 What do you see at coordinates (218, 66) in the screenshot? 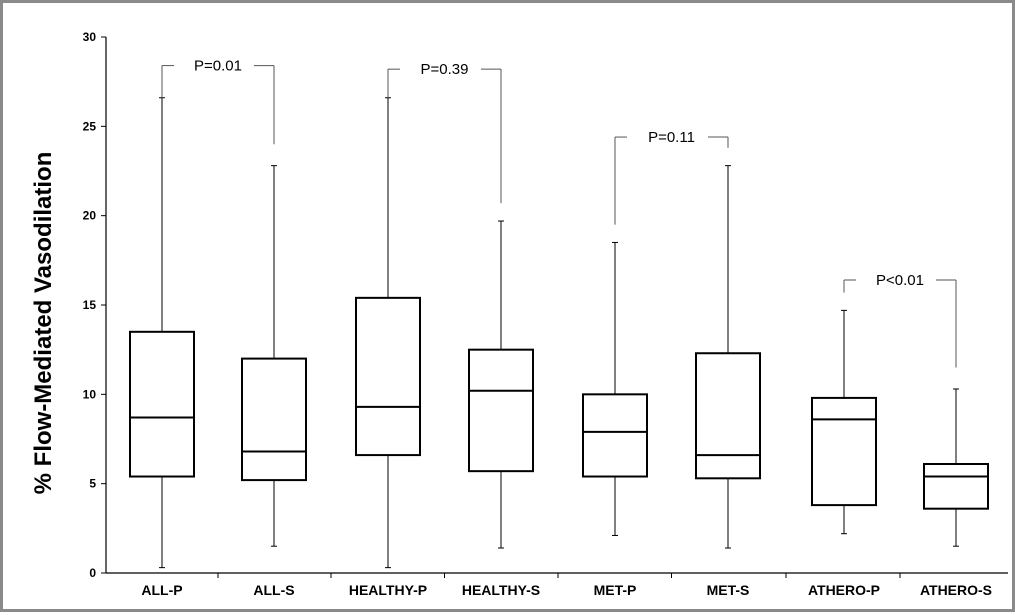
I see `p-value-label: P=0.01` at bounding box center [218, 66].